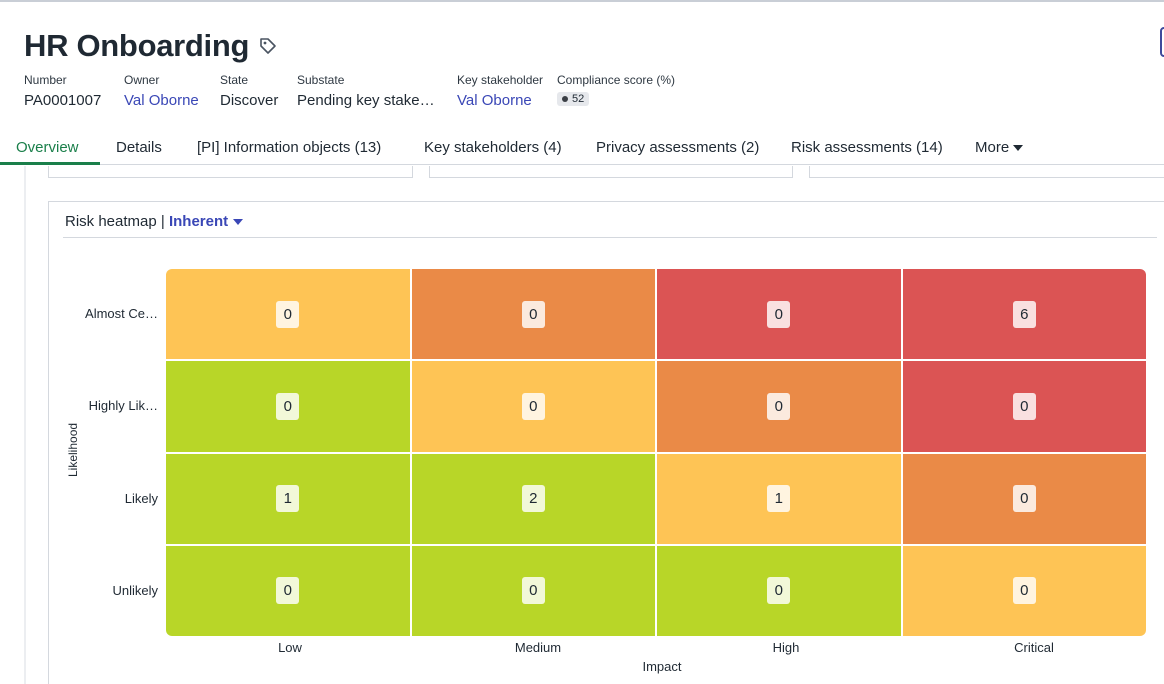 Image resolution: width=1164 pixels, height=684 pixels. I want to click on tab-overview: Overview, so click(47, 147).